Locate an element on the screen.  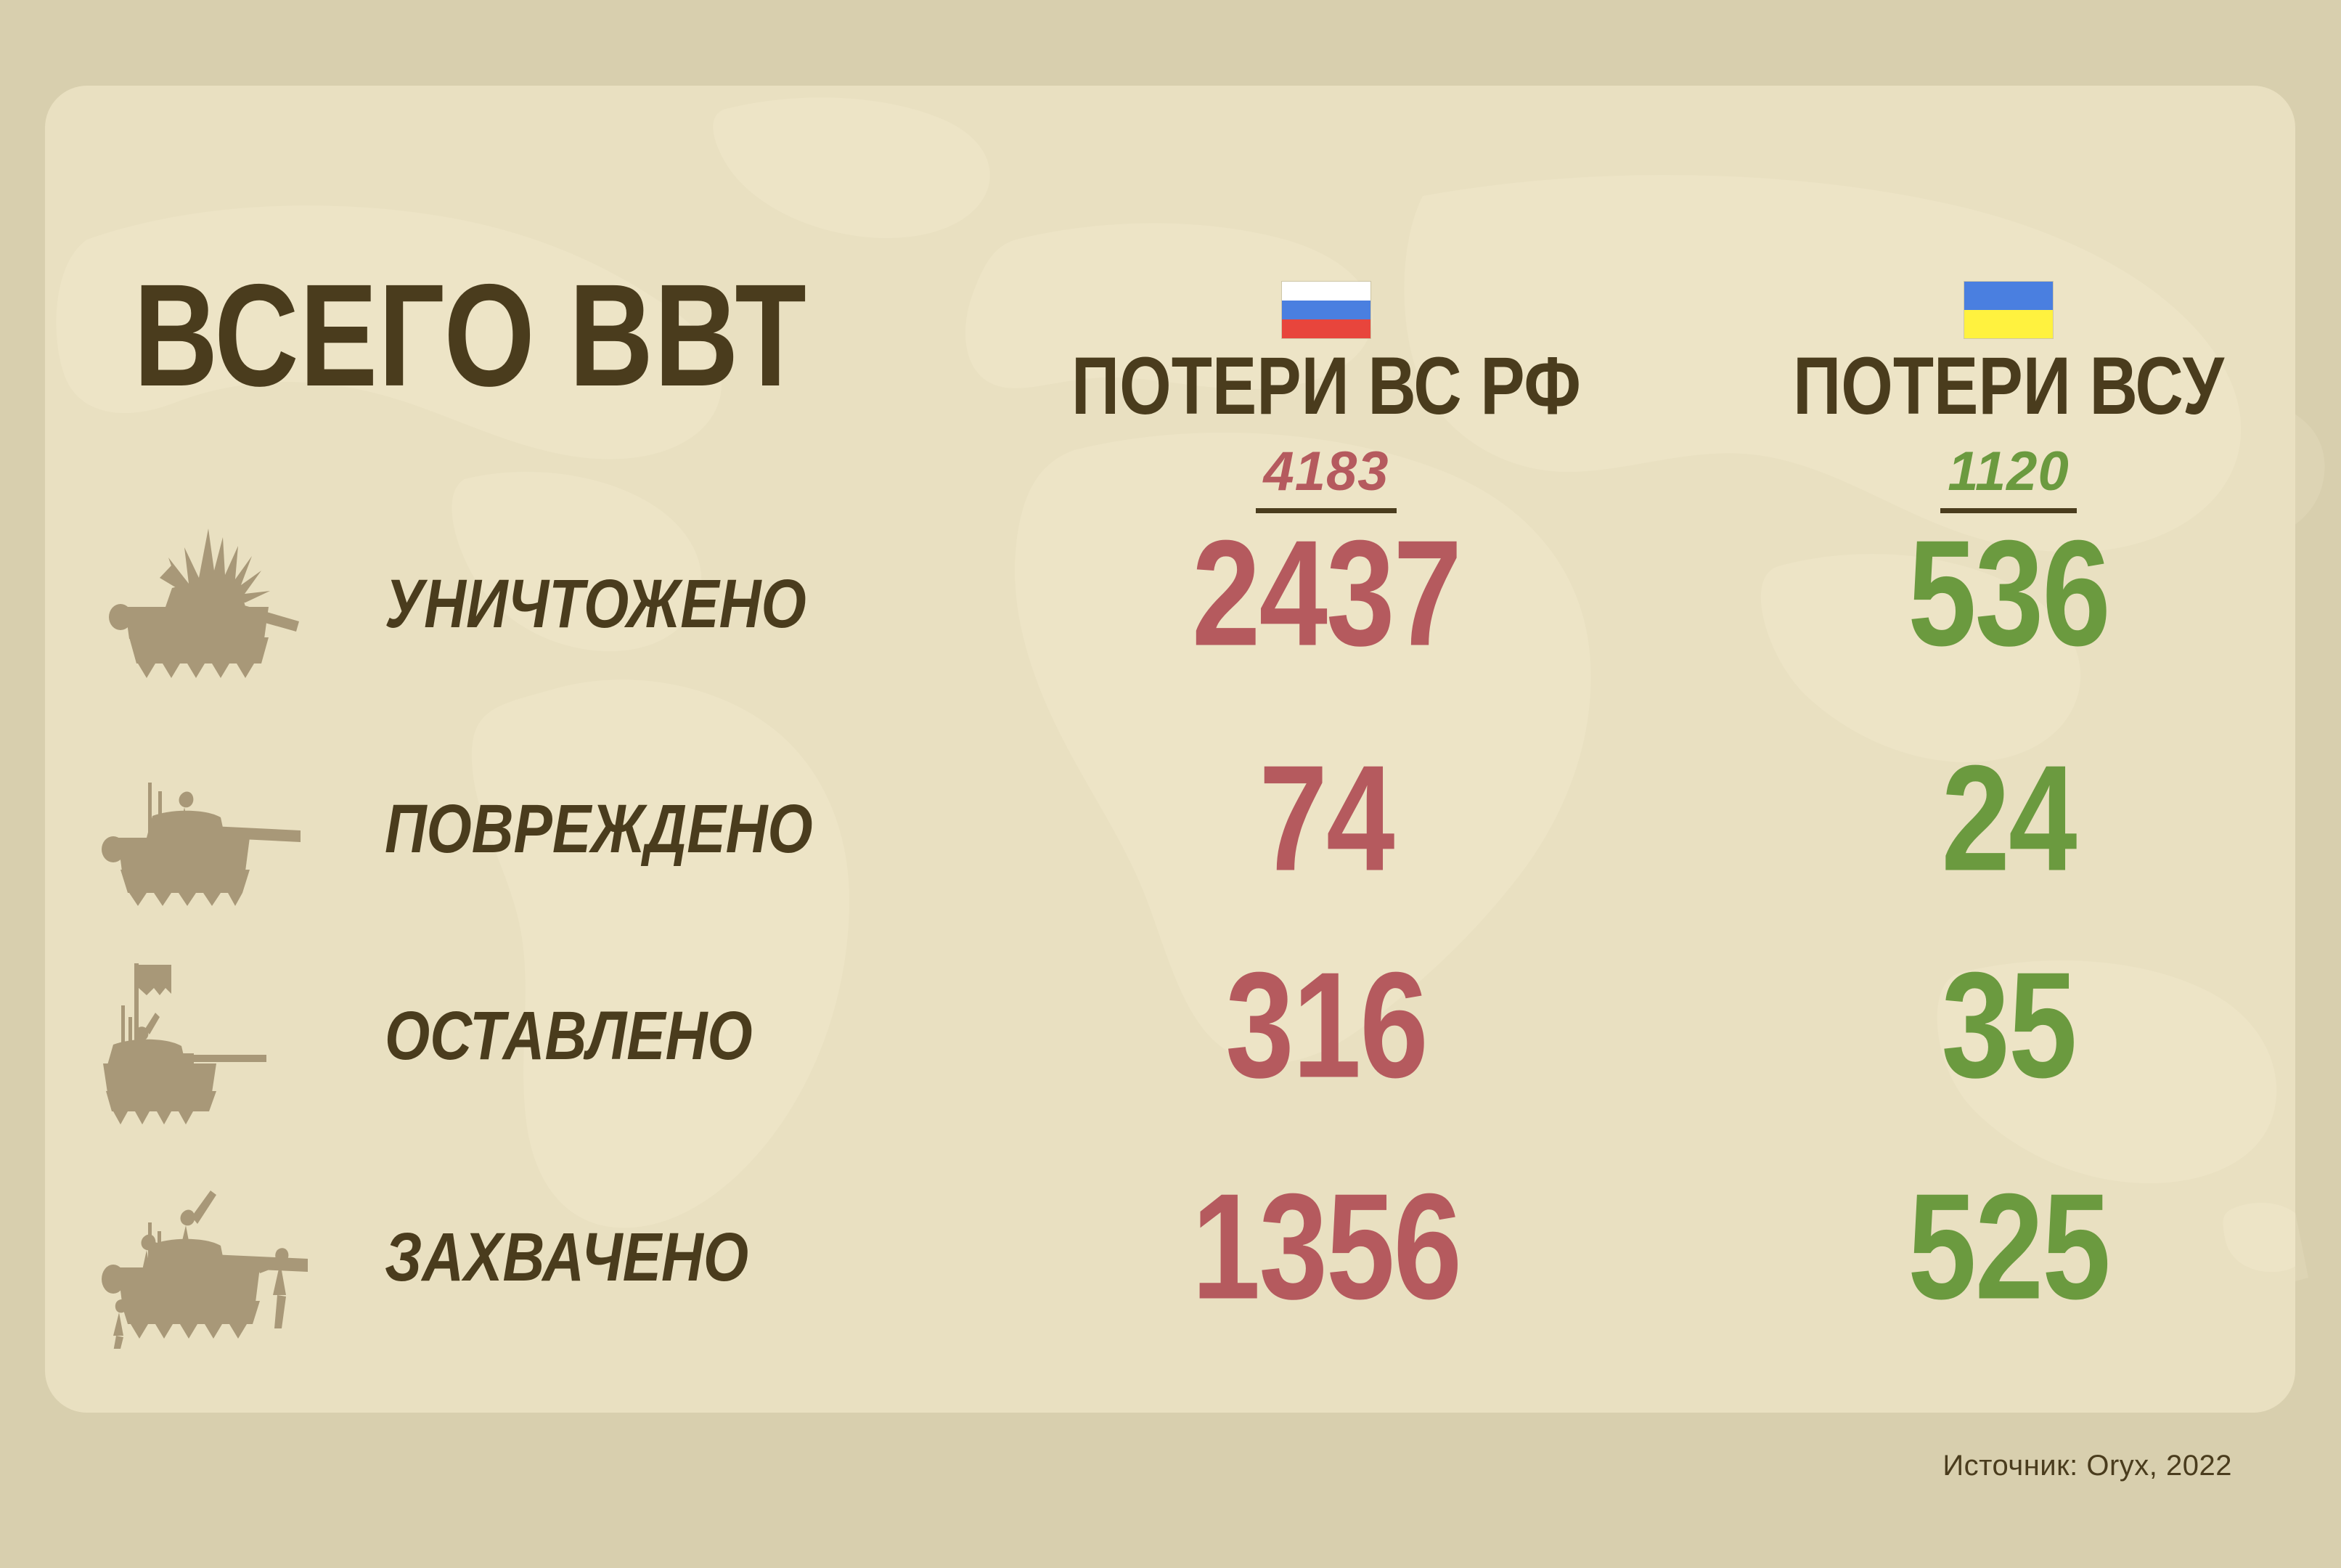
table-row: ОСТАВЛЕНО 316 35 is located at coordinates (1170, 1034).